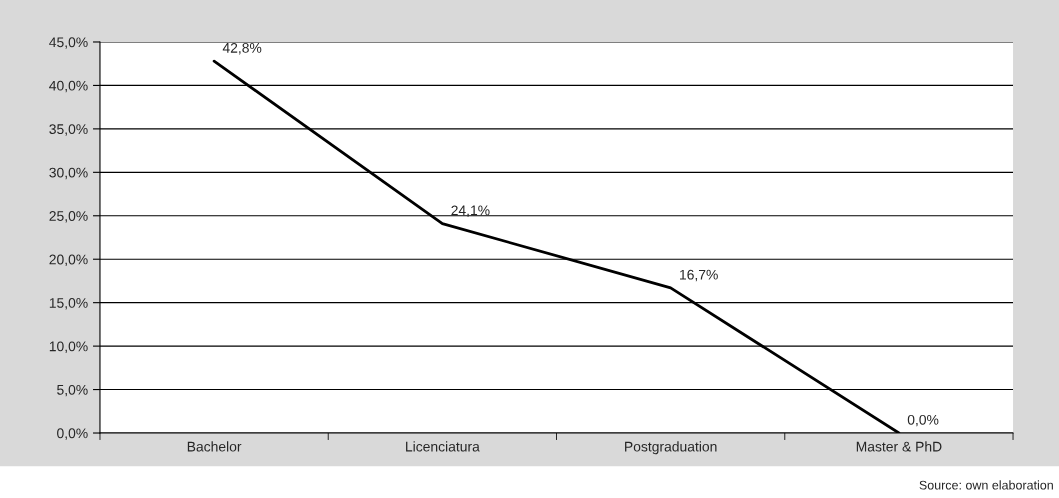  I want to click on x-tick-label: Postgraduation, so click(671, 448).